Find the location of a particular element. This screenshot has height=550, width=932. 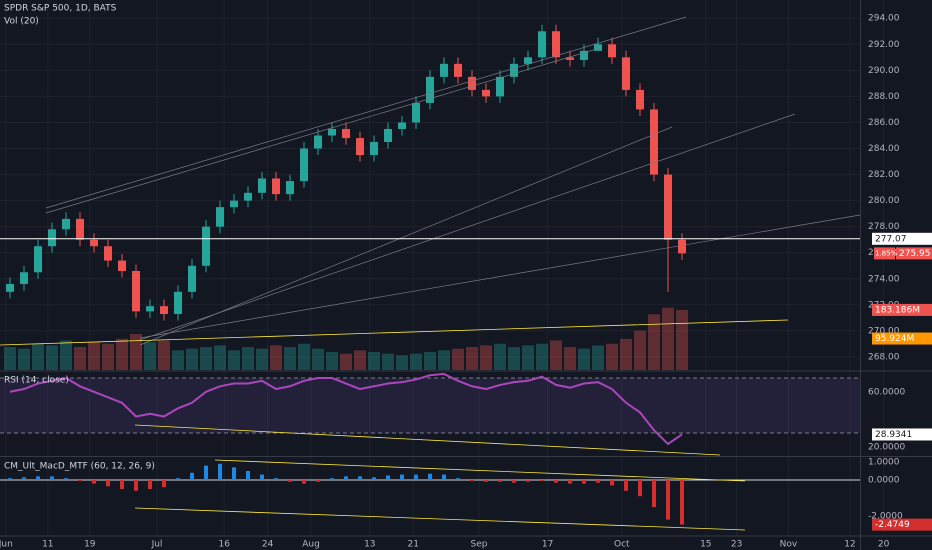

y-tick-label: 60.0000 is located at coordinates (886, 392).